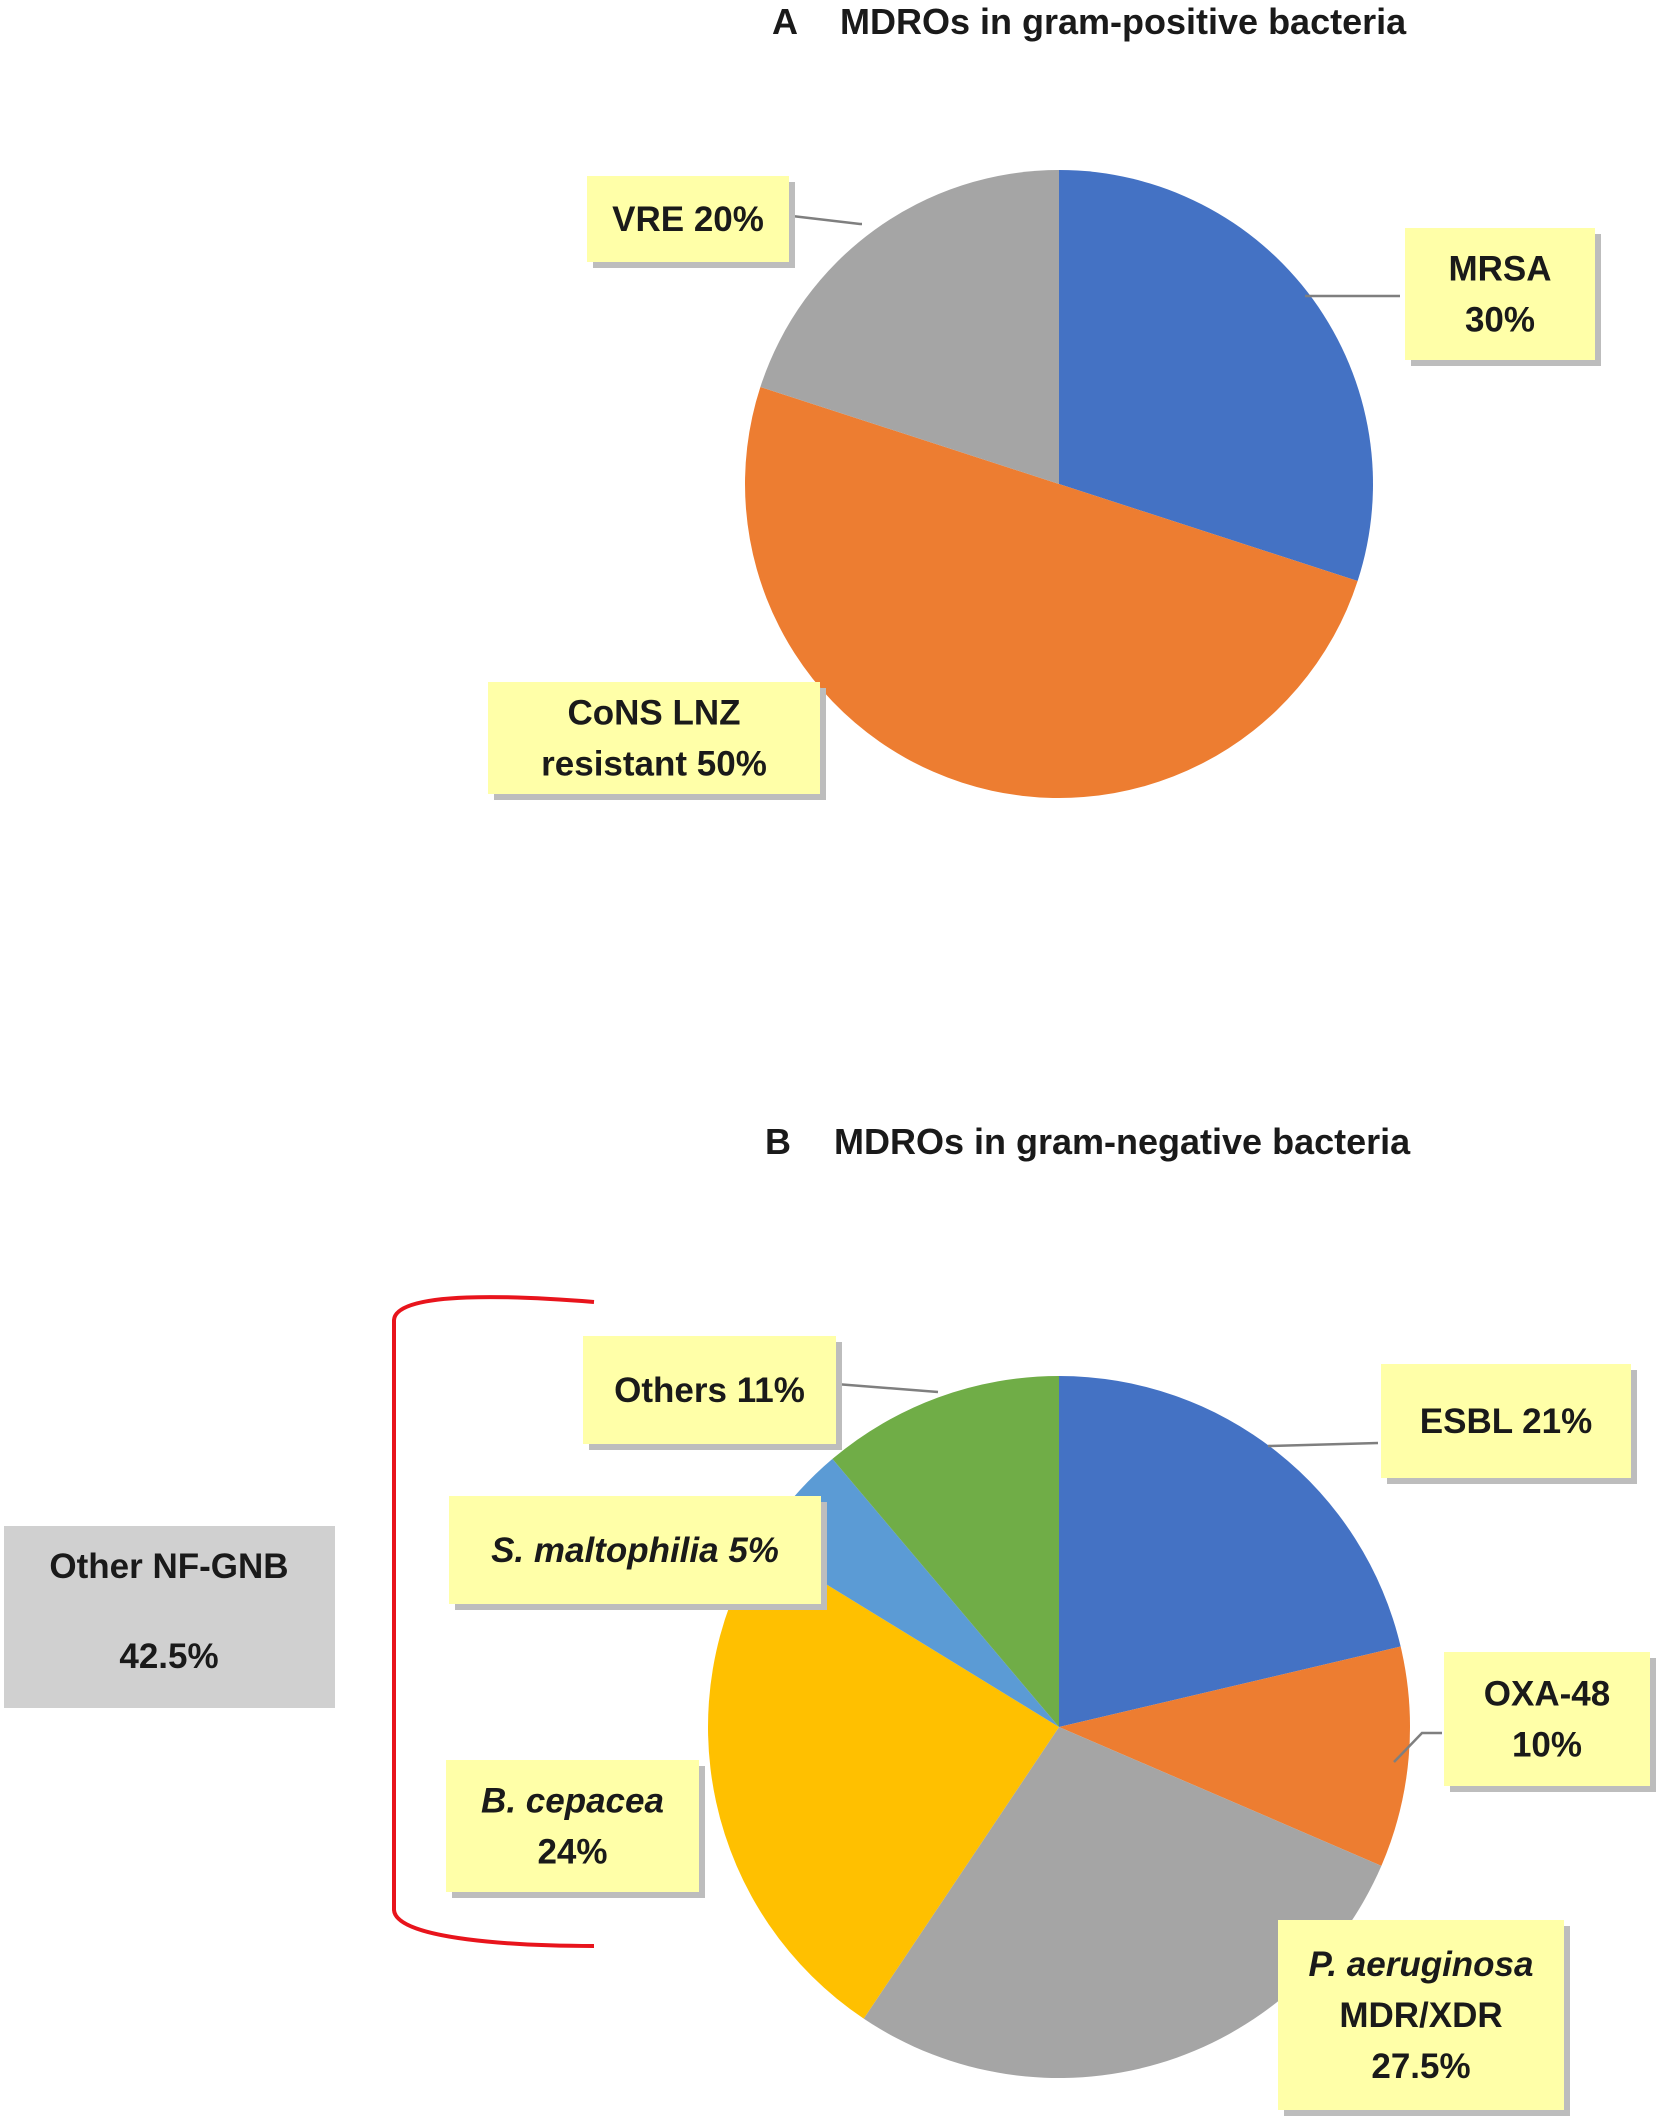 Image resolution: width=1675 pixels, height=2125 pixels. I want to click on data-label: B. cepacea, so click(572, 1801).